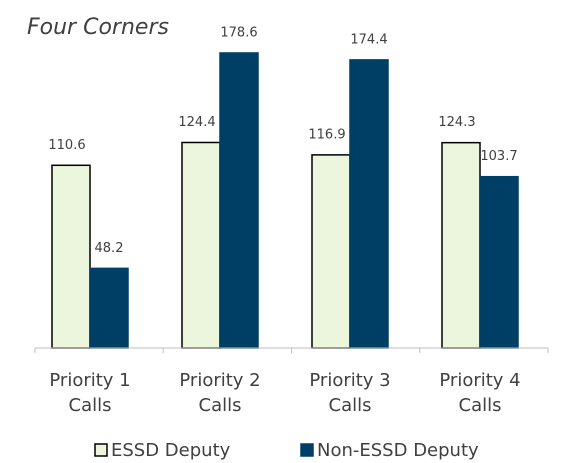 The width and height of the screenshot is (565, 463). I want to click on data-label: 174.4, so click(368, 39).